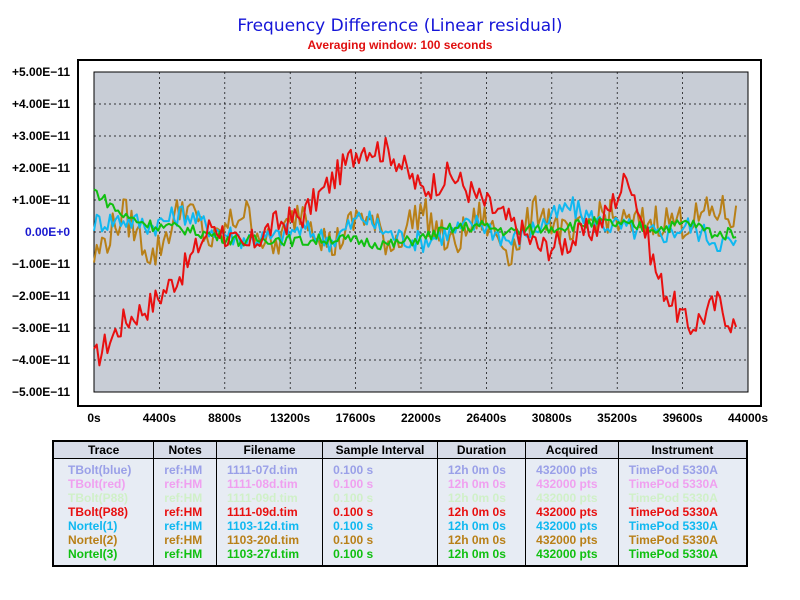  Describe the element at coordinates (617, 418) in the screenshot. I see `x-tick-label: 35200s` at that location.